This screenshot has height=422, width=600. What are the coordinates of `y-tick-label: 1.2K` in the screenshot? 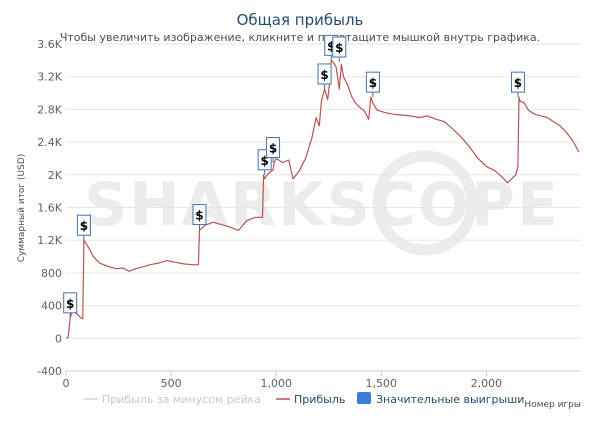 It's located at (49, 240).